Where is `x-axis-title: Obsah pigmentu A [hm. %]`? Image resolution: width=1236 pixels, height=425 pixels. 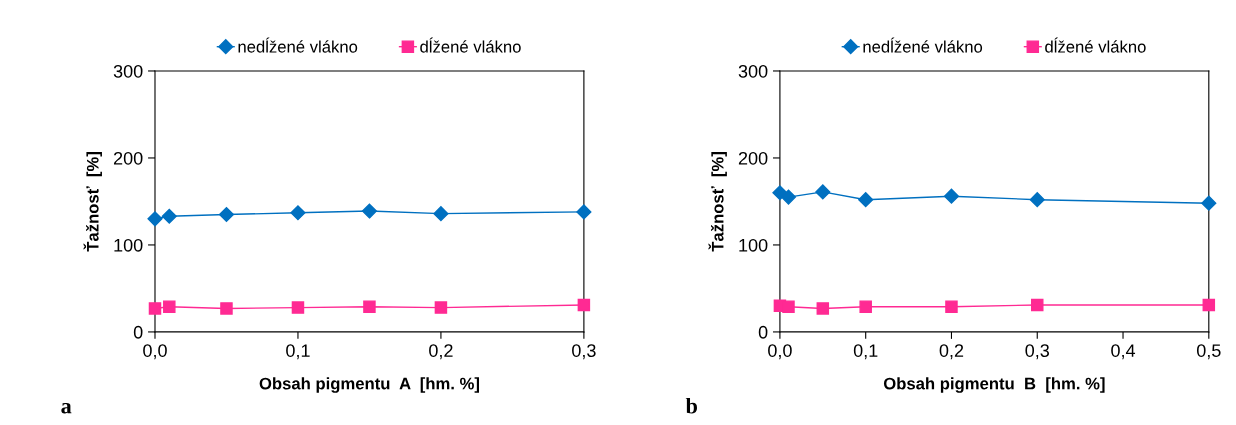
x-axis-title: Obsah pigmentu A [hm. %] is located at coordinates (369, 385).